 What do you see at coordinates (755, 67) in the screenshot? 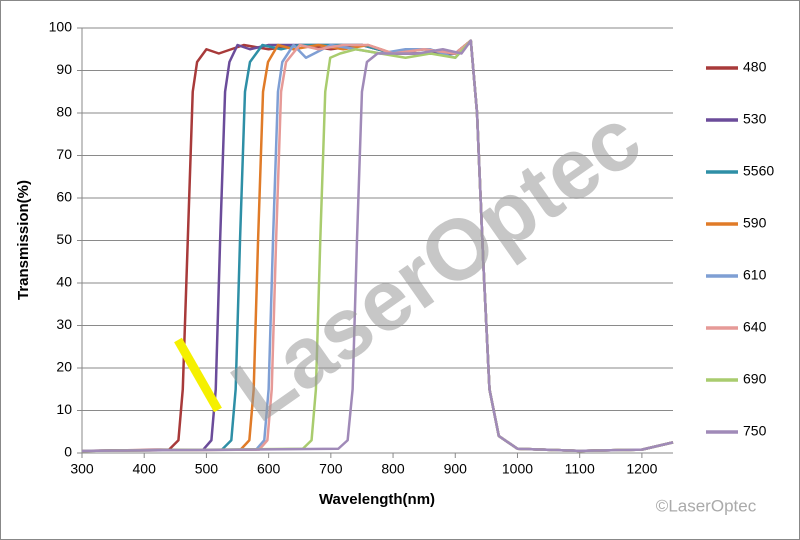
I see `legend-label: 480` at bounding box center [755, 67].